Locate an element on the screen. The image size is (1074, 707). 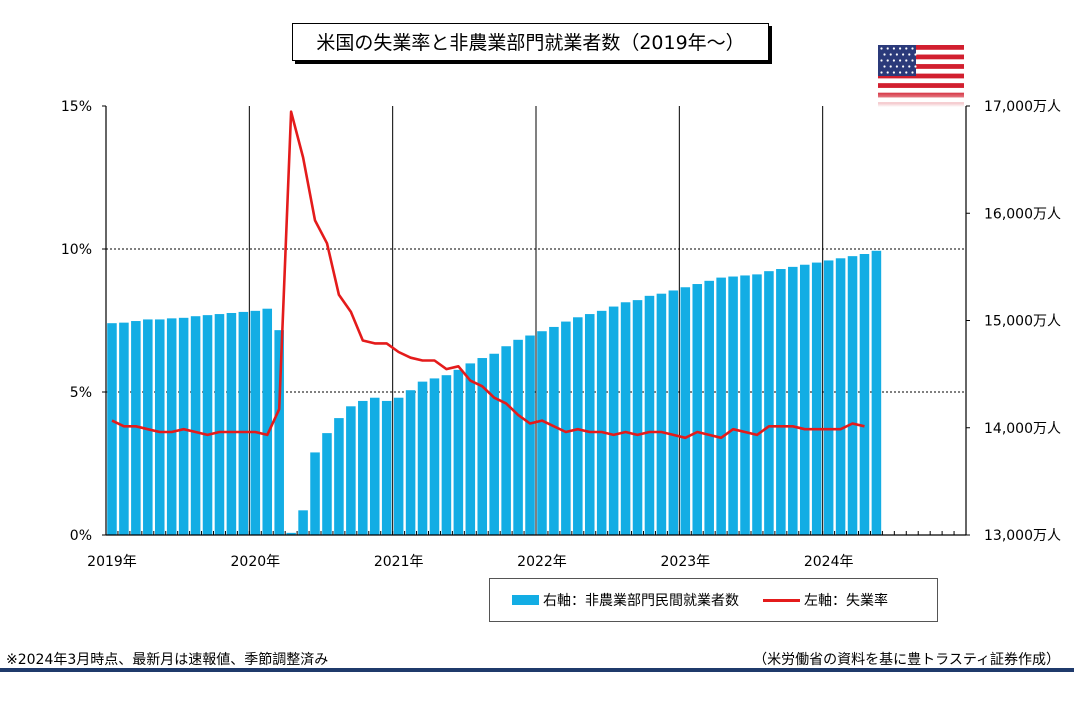
right-tick-label: 17,000万人 is located at coordinates (1022, 107).